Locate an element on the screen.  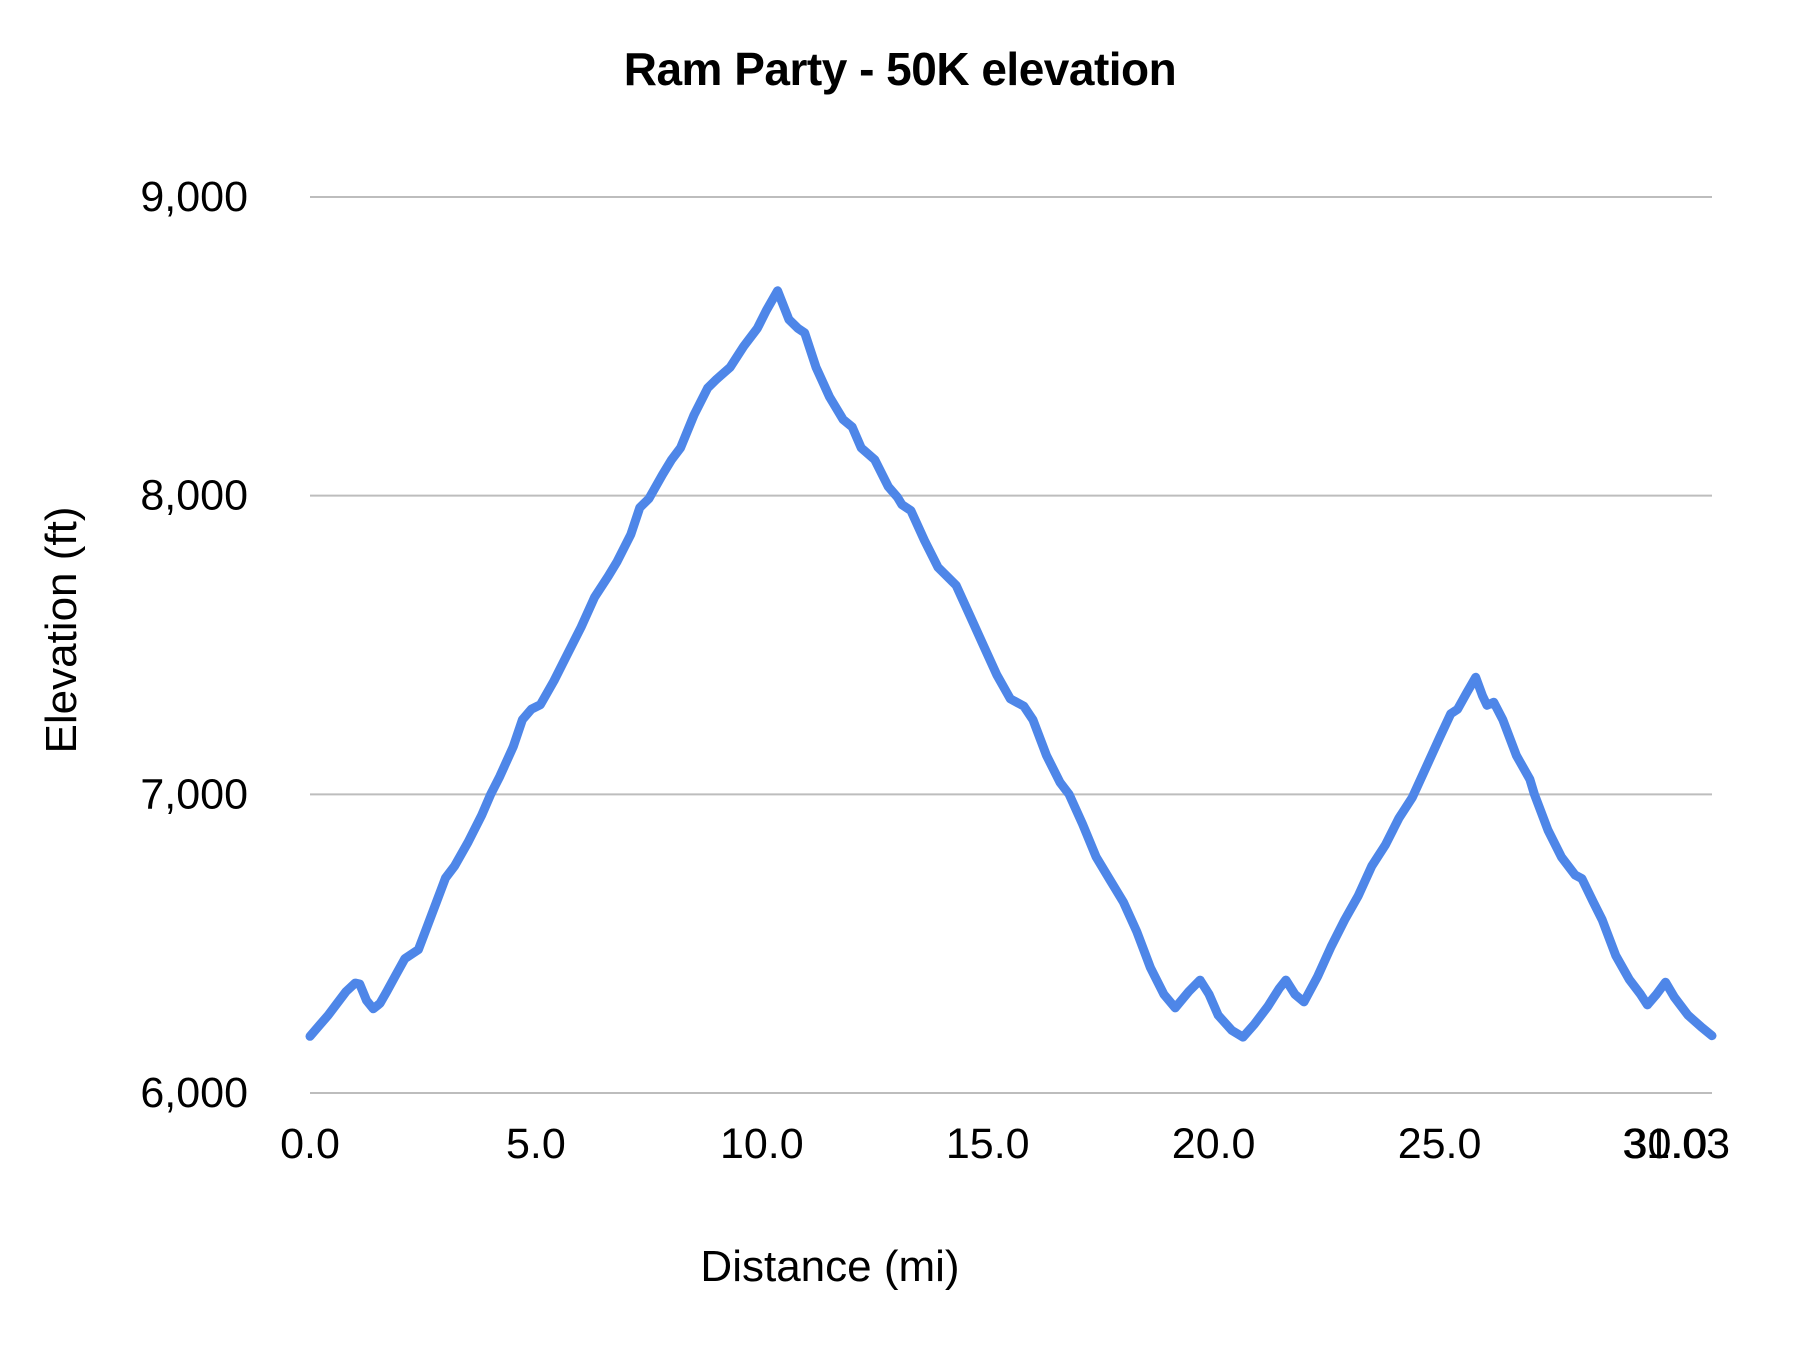
x-axis-max-label: 31.03 is located at coordinates (1676, 1144).